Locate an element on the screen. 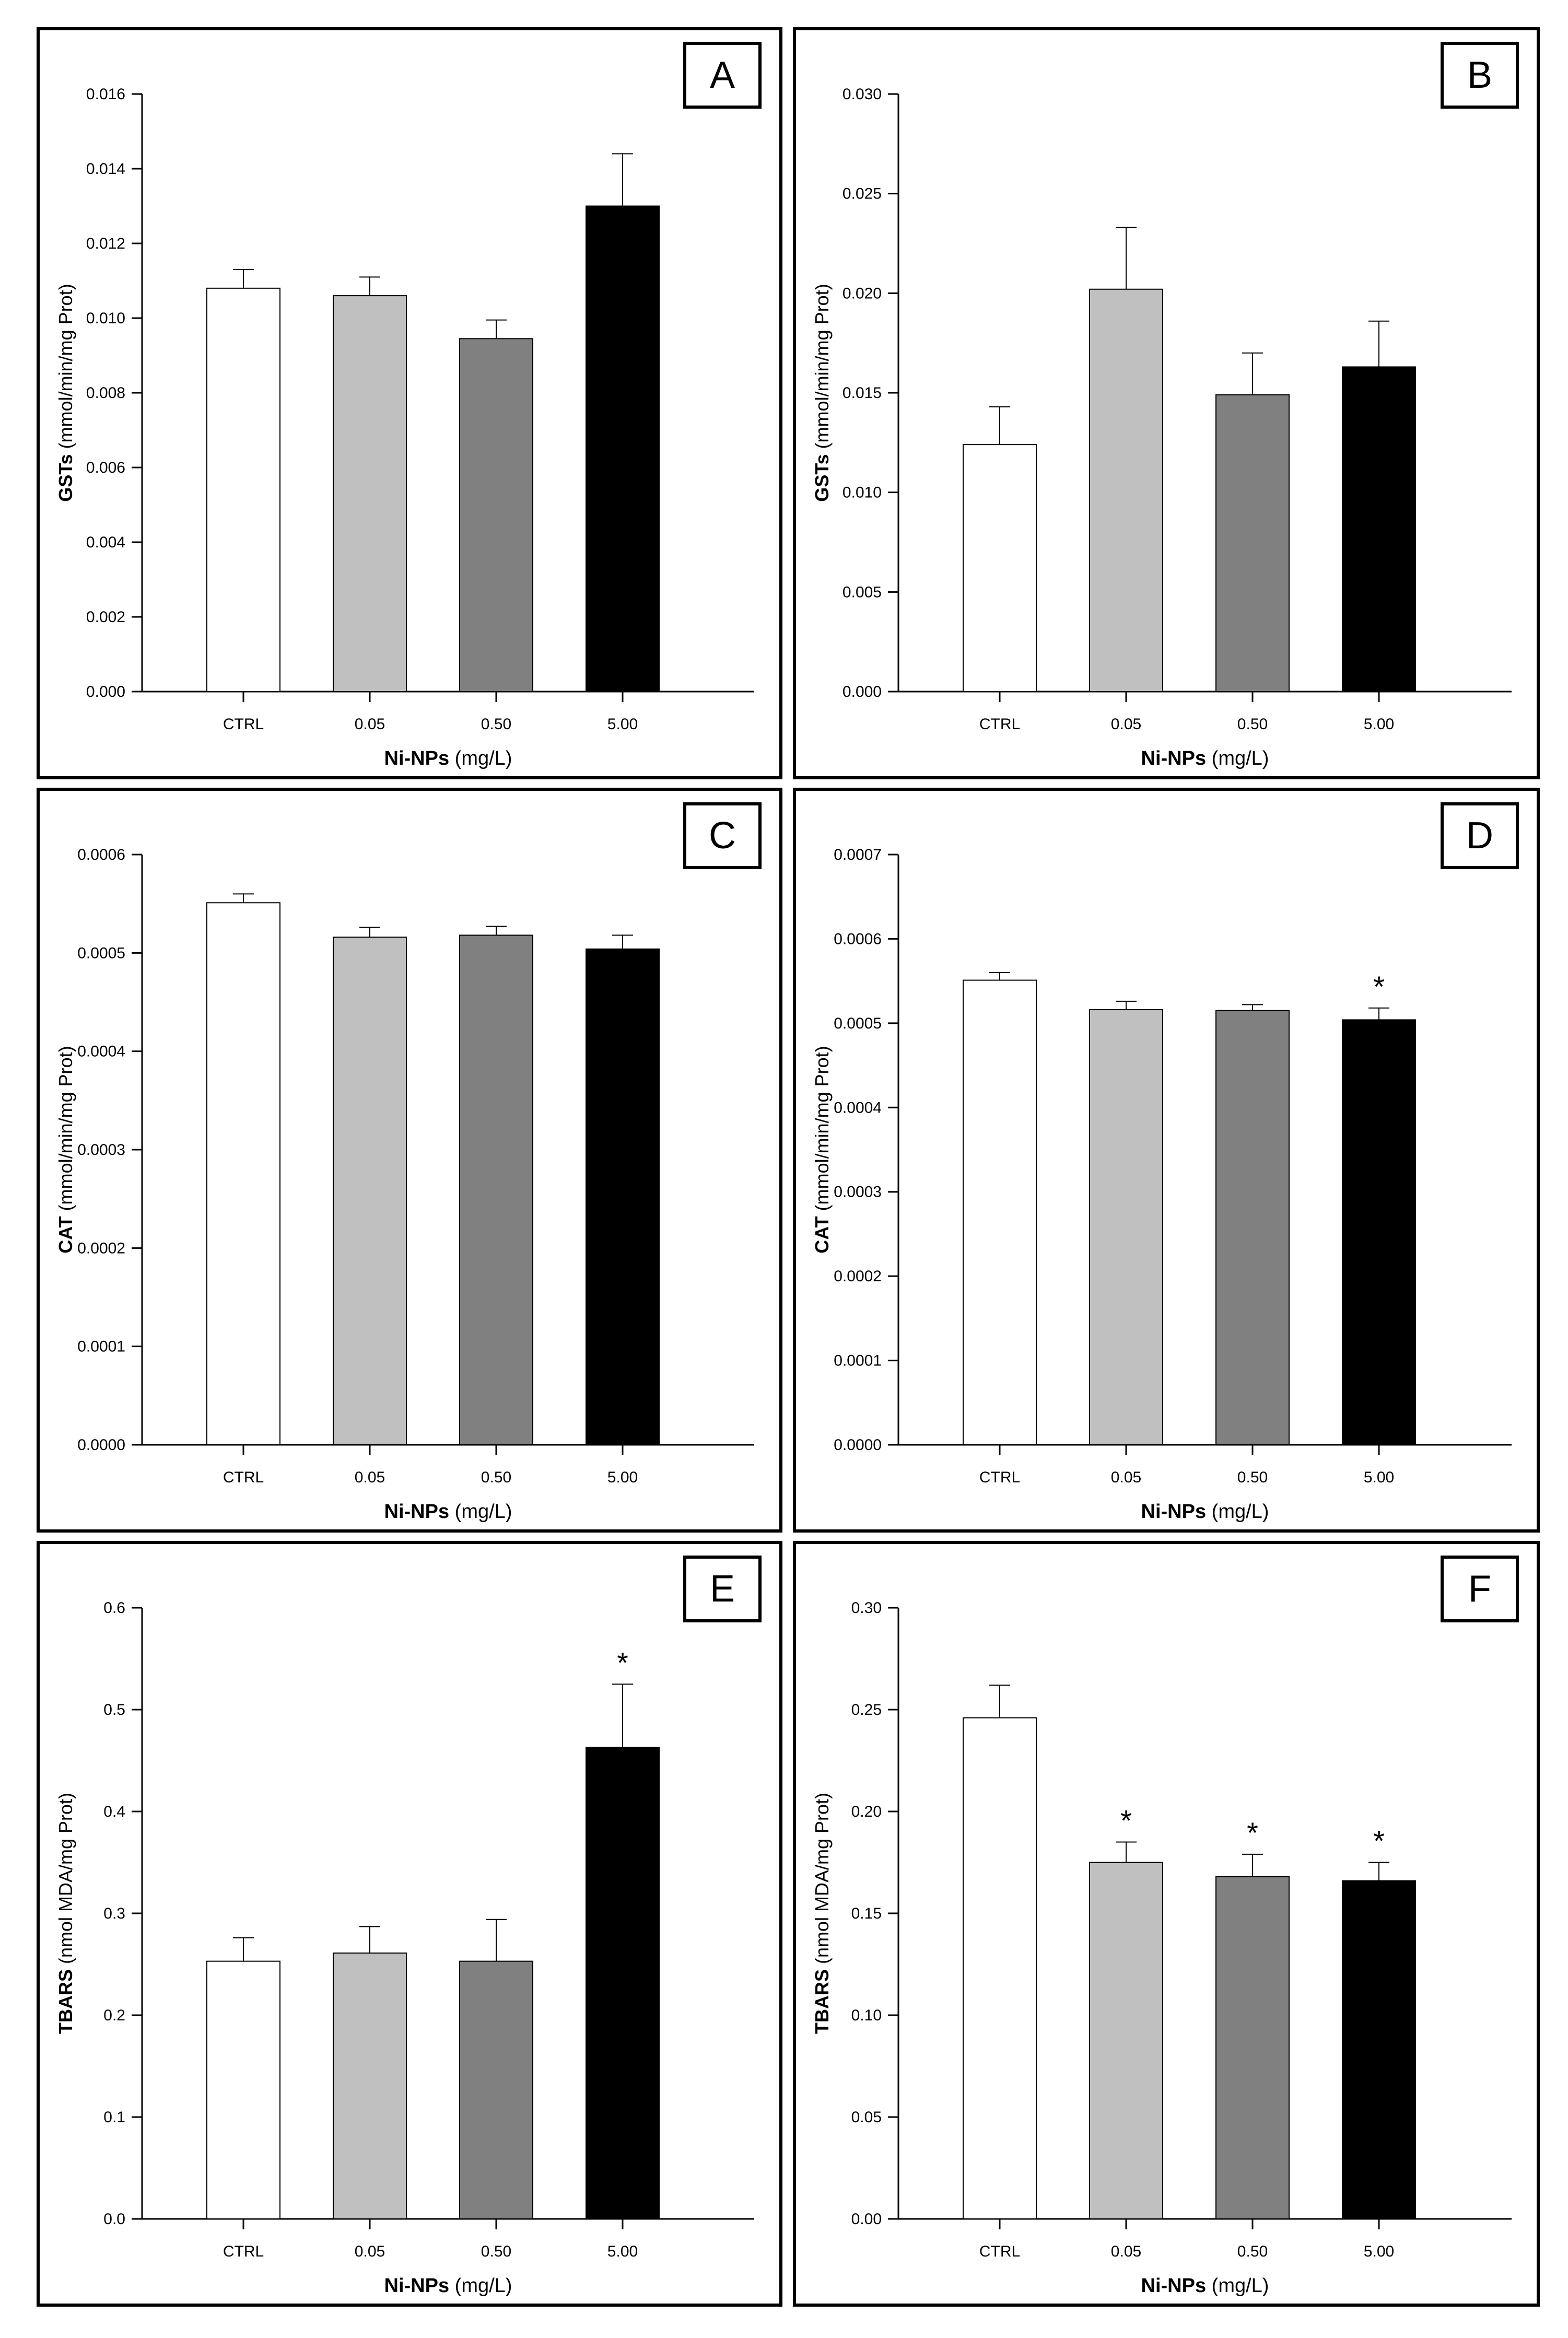 The image size is (1568, 2338). panel-label: F is located at coordinates (1480, 1589).